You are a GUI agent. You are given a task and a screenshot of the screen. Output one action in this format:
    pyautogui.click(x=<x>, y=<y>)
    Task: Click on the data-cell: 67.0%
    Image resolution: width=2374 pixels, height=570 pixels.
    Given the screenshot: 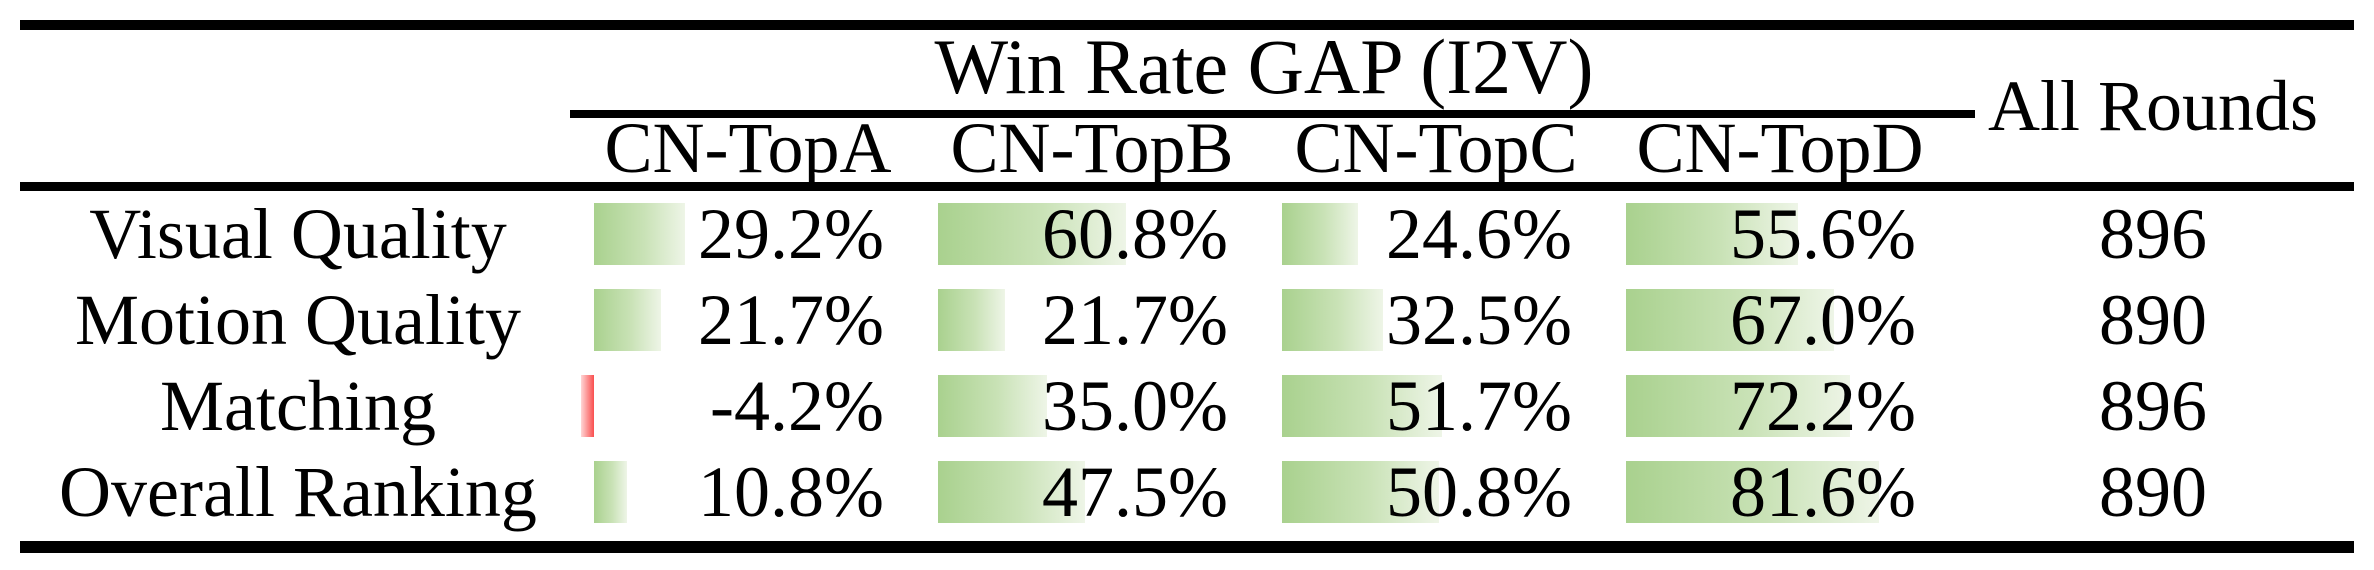 What is the action you would take?
    pyautogui.click(x=1780, y=320)
    